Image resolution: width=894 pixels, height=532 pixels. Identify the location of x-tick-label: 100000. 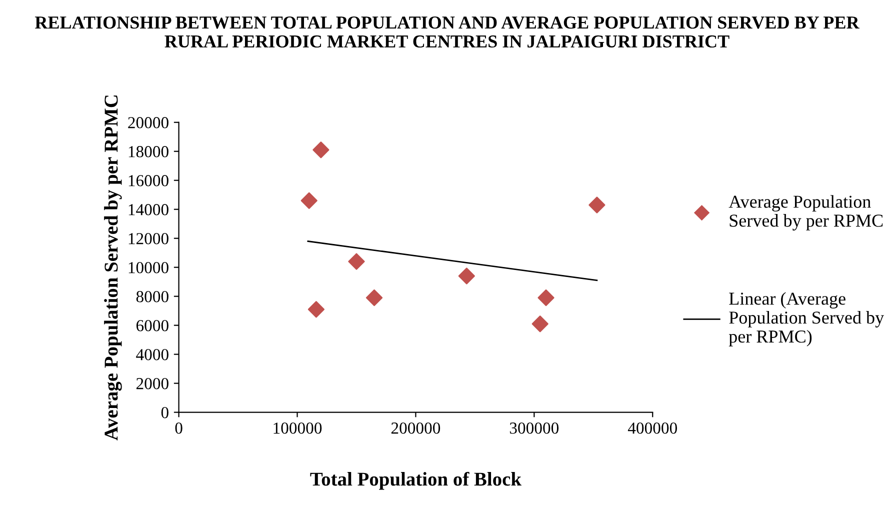
(298, 428).